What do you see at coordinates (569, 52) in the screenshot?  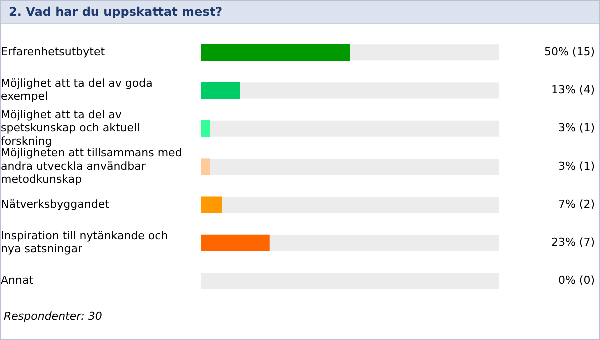 I see `data-label: 50% (15)` at bounding box center [569, 52].